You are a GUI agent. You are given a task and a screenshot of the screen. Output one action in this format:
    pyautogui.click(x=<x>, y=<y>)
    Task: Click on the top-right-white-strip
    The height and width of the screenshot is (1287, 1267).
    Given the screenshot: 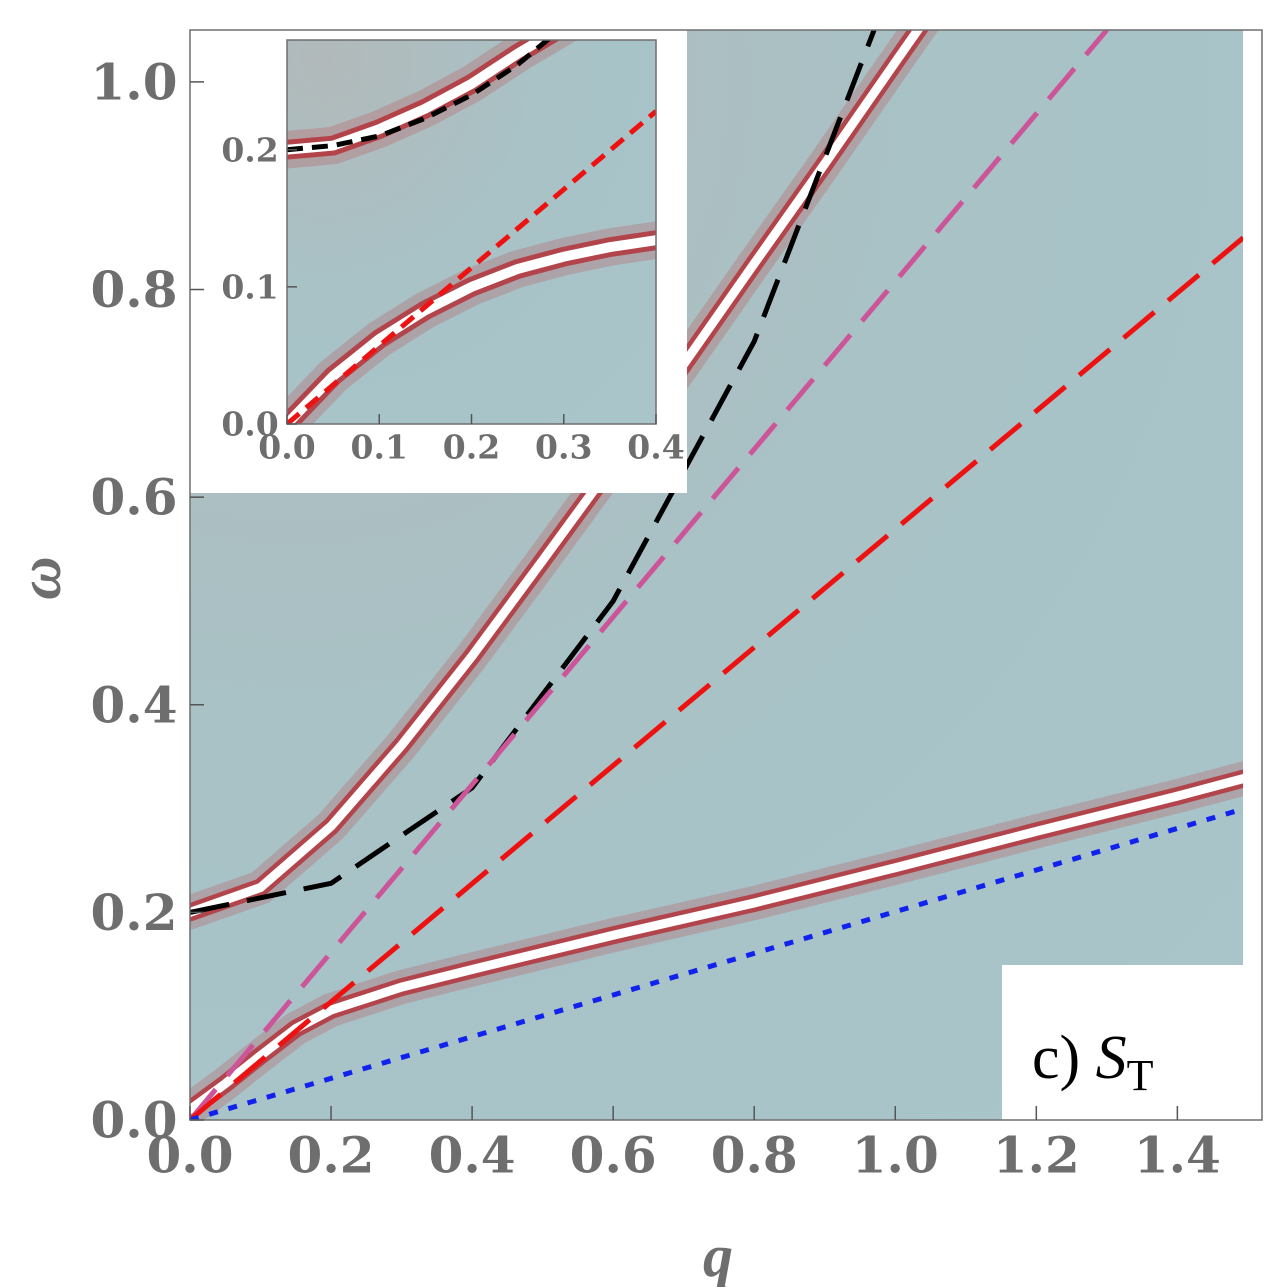 What is the action you would take?
    pyautogui.click(x=1252, y=497)
    